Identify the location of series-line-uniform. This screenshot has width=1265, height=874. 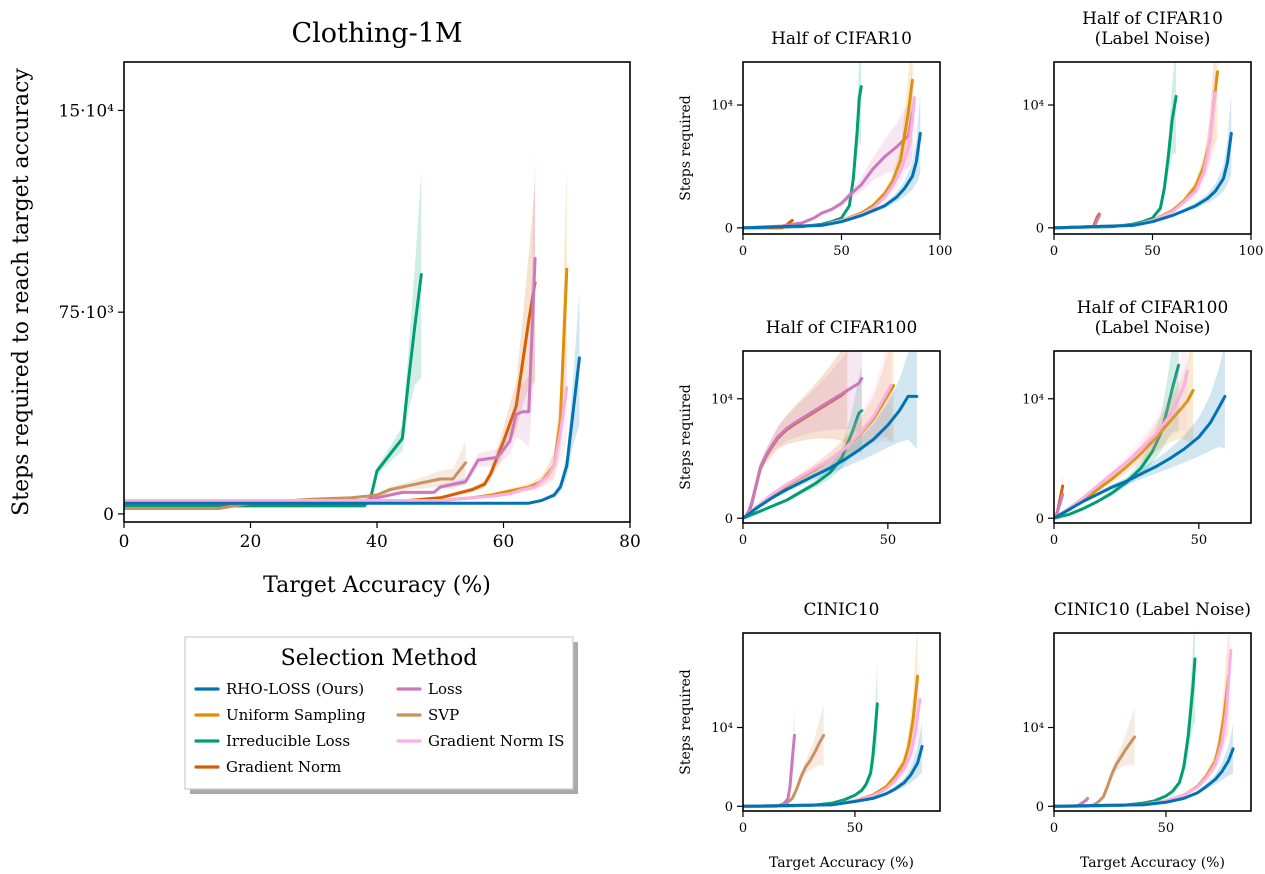
(1142, 741).